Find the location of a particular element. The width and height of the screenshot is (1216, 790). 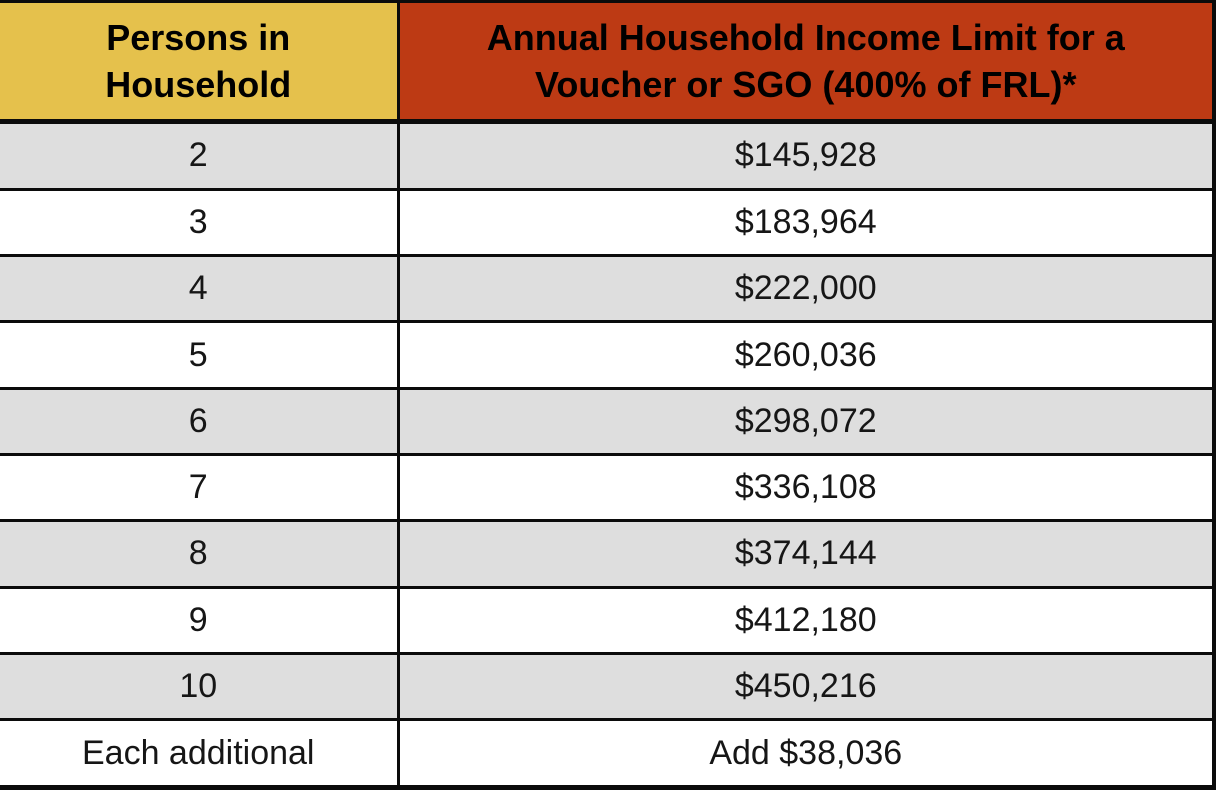

persons-cell: 2 is located at coordinates (200, 155).